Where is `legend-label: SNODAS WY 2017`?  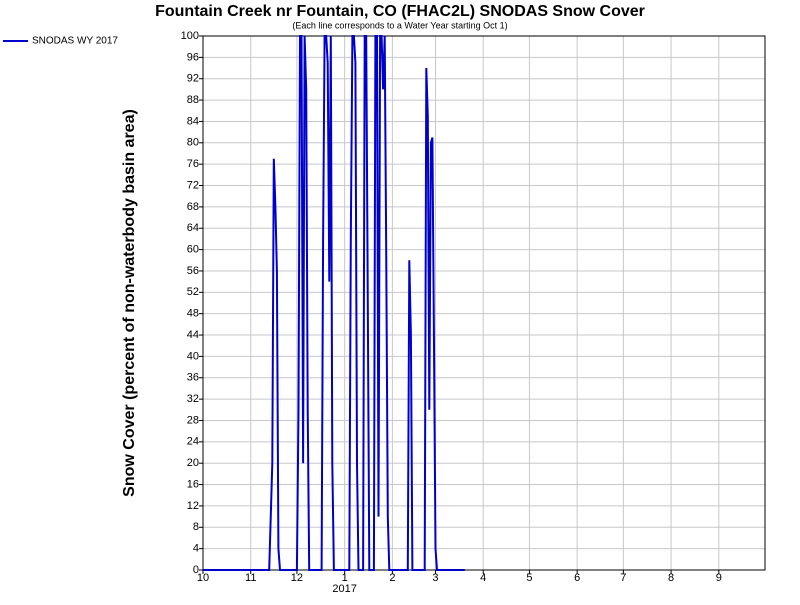
legend-label: SNODAS WY 2017 is located at coordinates (75, 41).